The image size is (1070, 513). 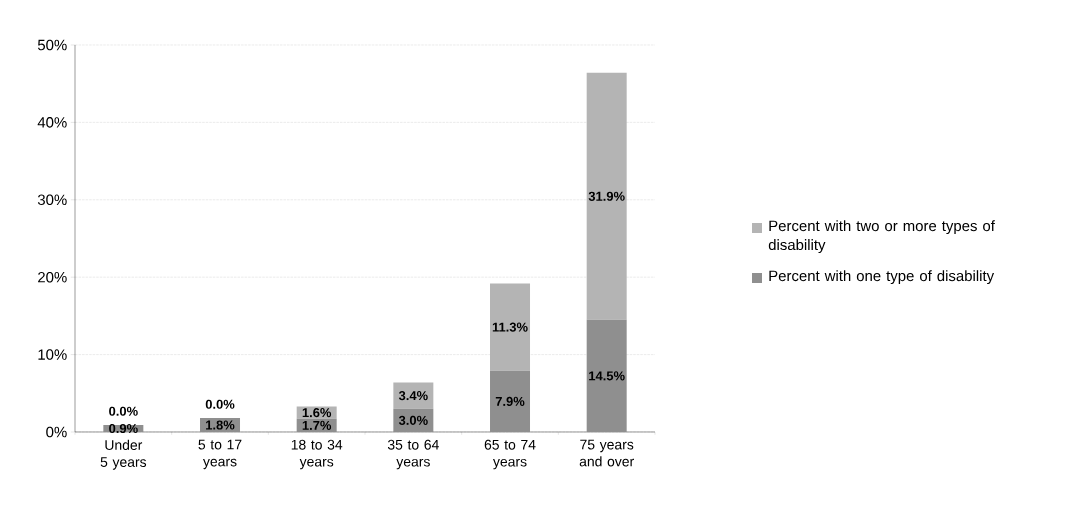 I want to click on x-tick-label: 5 to 17 years, so click(x=220, y=454).